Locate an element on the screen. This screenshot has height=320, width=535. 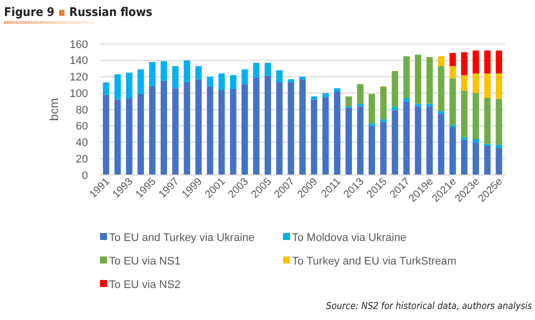
legend-label: To Turkey and EU via TurkStream is located at coordinates (374, 261).